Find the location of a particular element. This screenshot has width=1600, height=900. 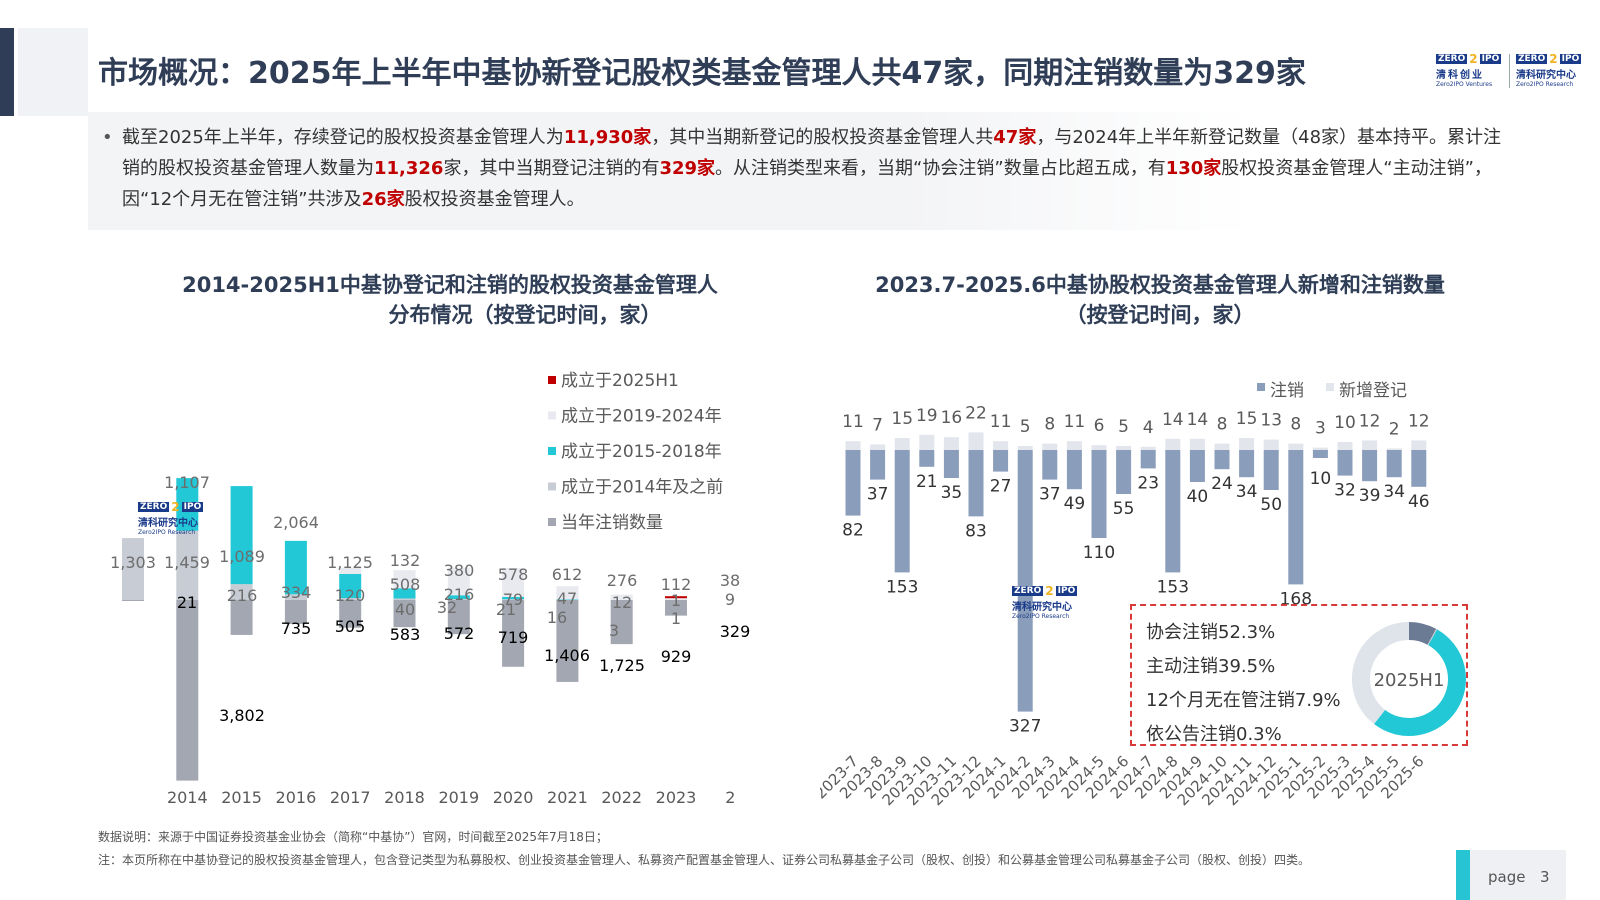

new-value-label: 22 is located at coordinates (976, 413).